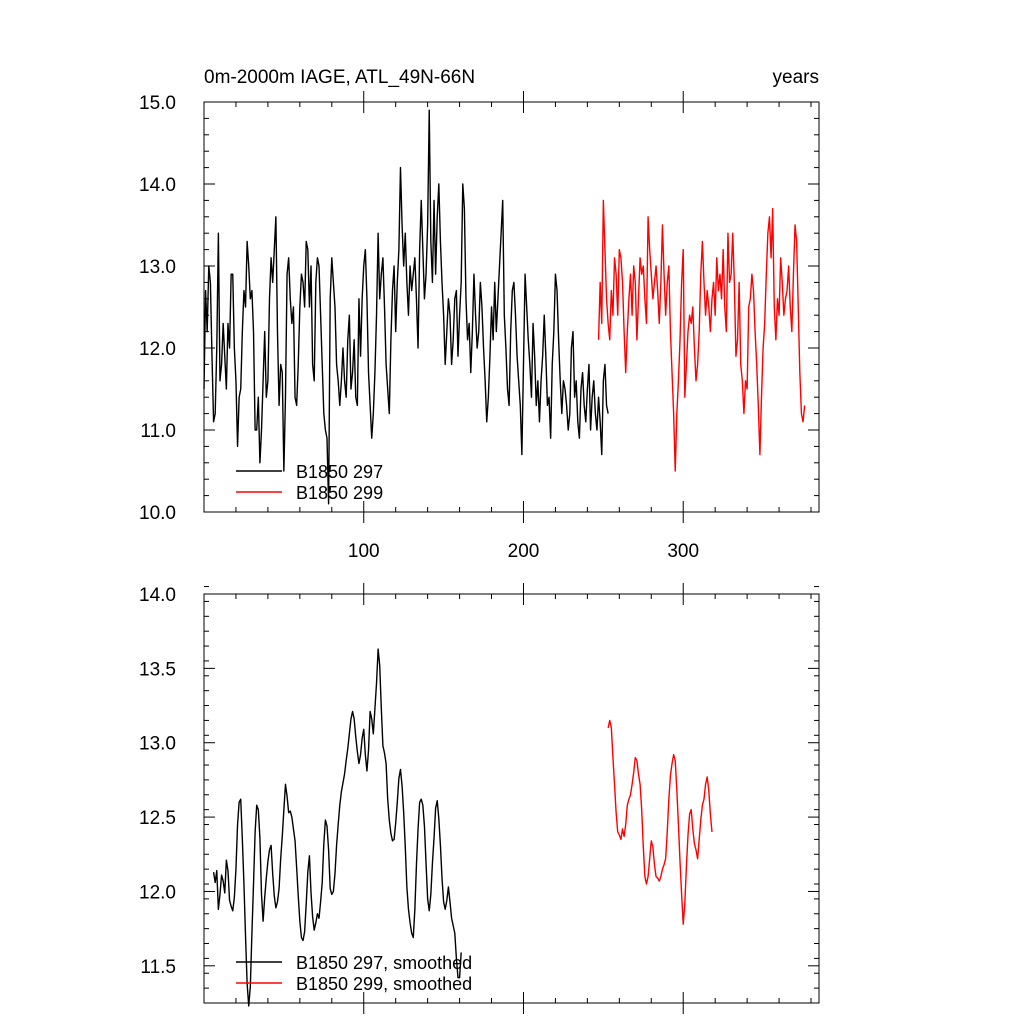  What do you see at coordinates (796, 77) in the screenshot?
I see `top-panel-units: years` at bounding box center [796, 77].